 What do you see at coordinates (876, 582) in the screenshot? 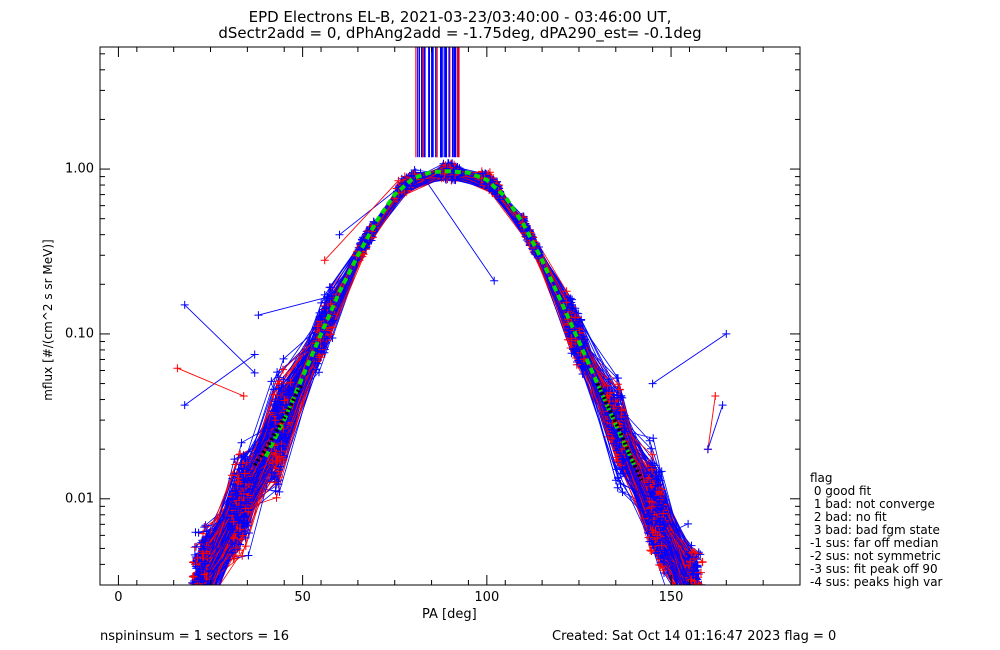
I see `legend-item: -4 sus: peaks high var` at bounding box center [876, 582].